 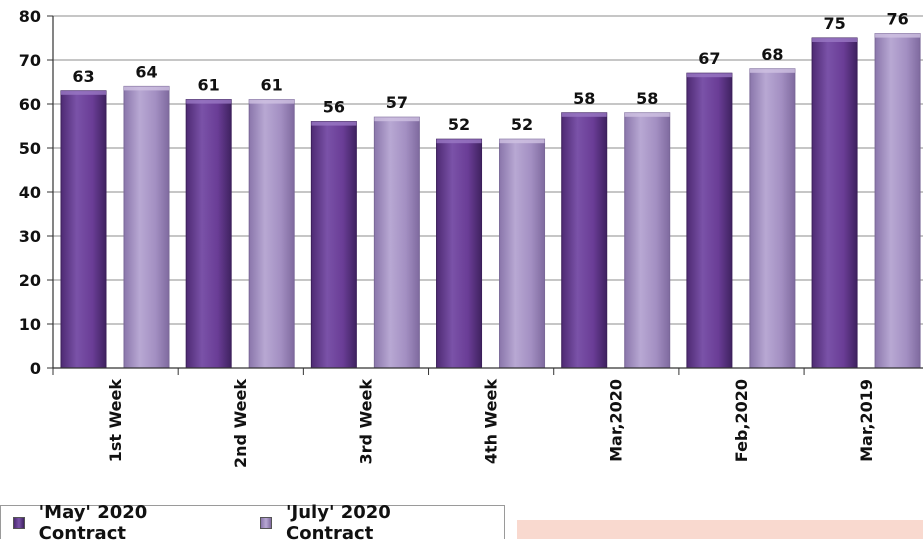 What do you see at coordinates (271, 234) in the screenshot?
I see `bar-july-2020-contract-2nd-week` at bounding box center [271, 234].